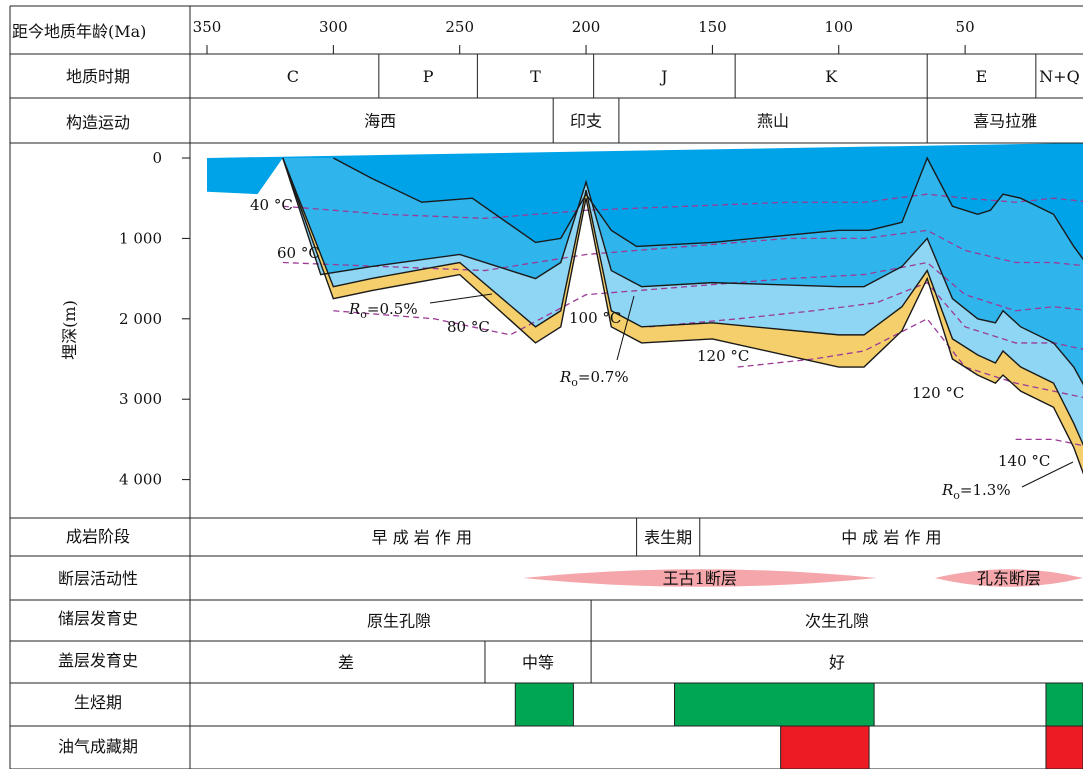 This screenshot has height=773, width=1083. Describe the element at coordinates (459, 27) in the screenshot. I see `age-tick-label: 250` at that location.